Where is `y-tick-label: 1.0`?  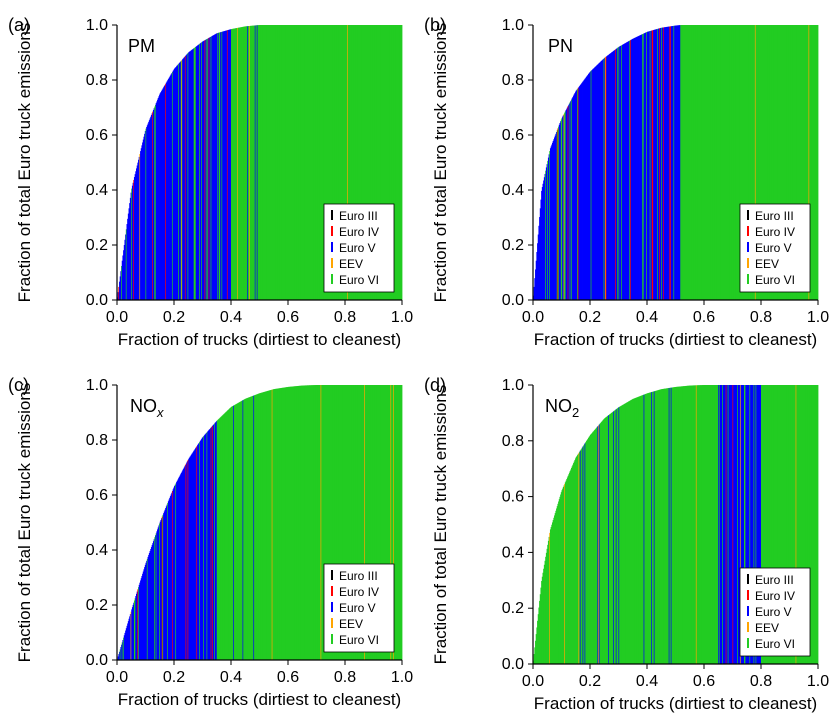
y-tick-label: 1.0 is located at coordinates (513, 25).